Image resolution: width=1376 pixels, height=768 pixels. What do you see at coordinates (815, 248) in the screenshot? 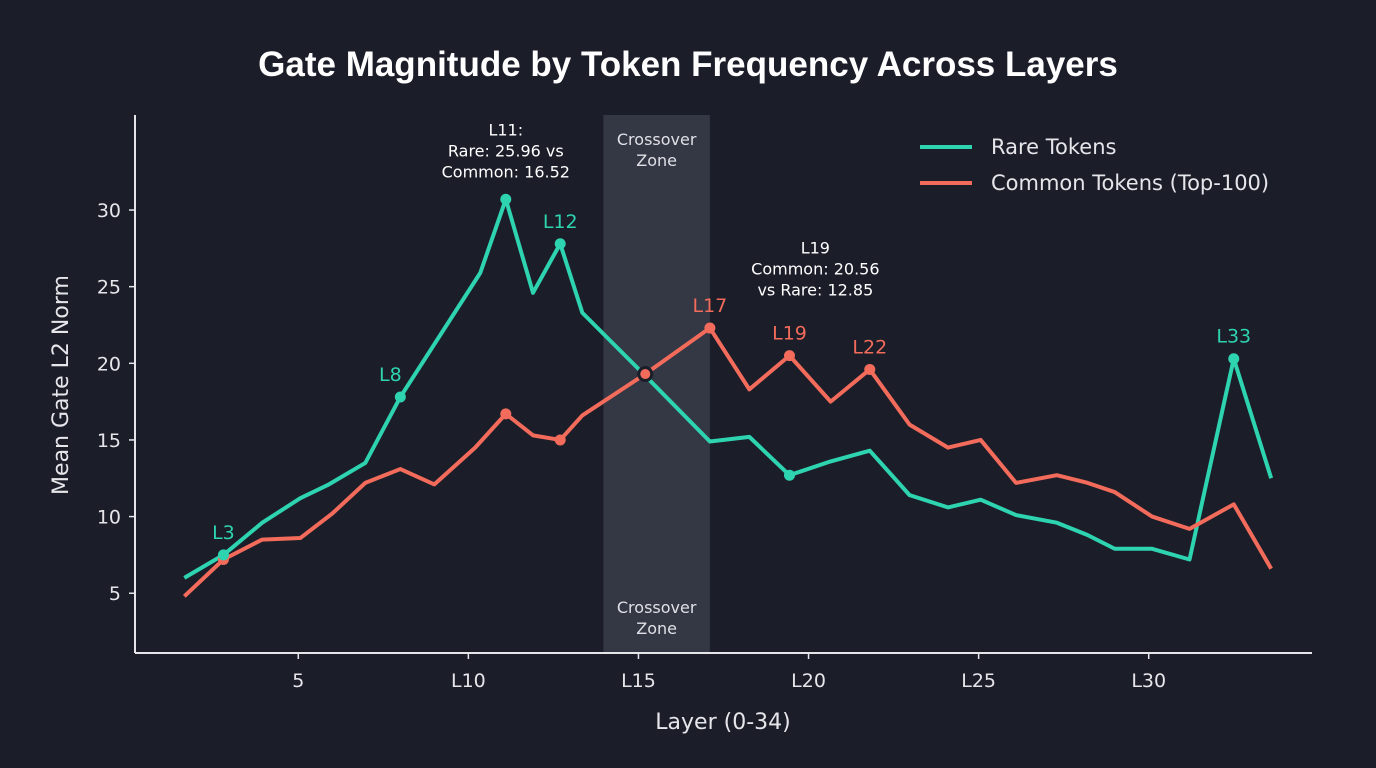
I see `annotation-text: L19` at bounding box center [815, 248].